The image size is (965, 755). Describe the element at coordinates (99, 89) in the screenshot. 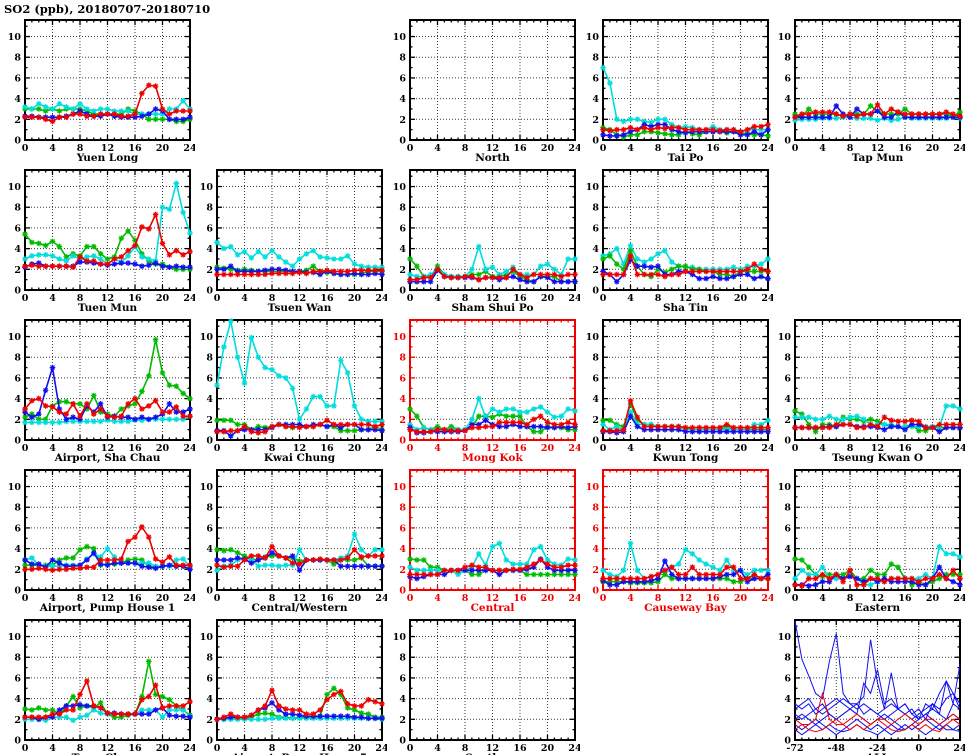

I see `panel-yuen-long: 0 4 8 12 16 20 24 0 2 4 6 8 10 Yuen Long` at that location.